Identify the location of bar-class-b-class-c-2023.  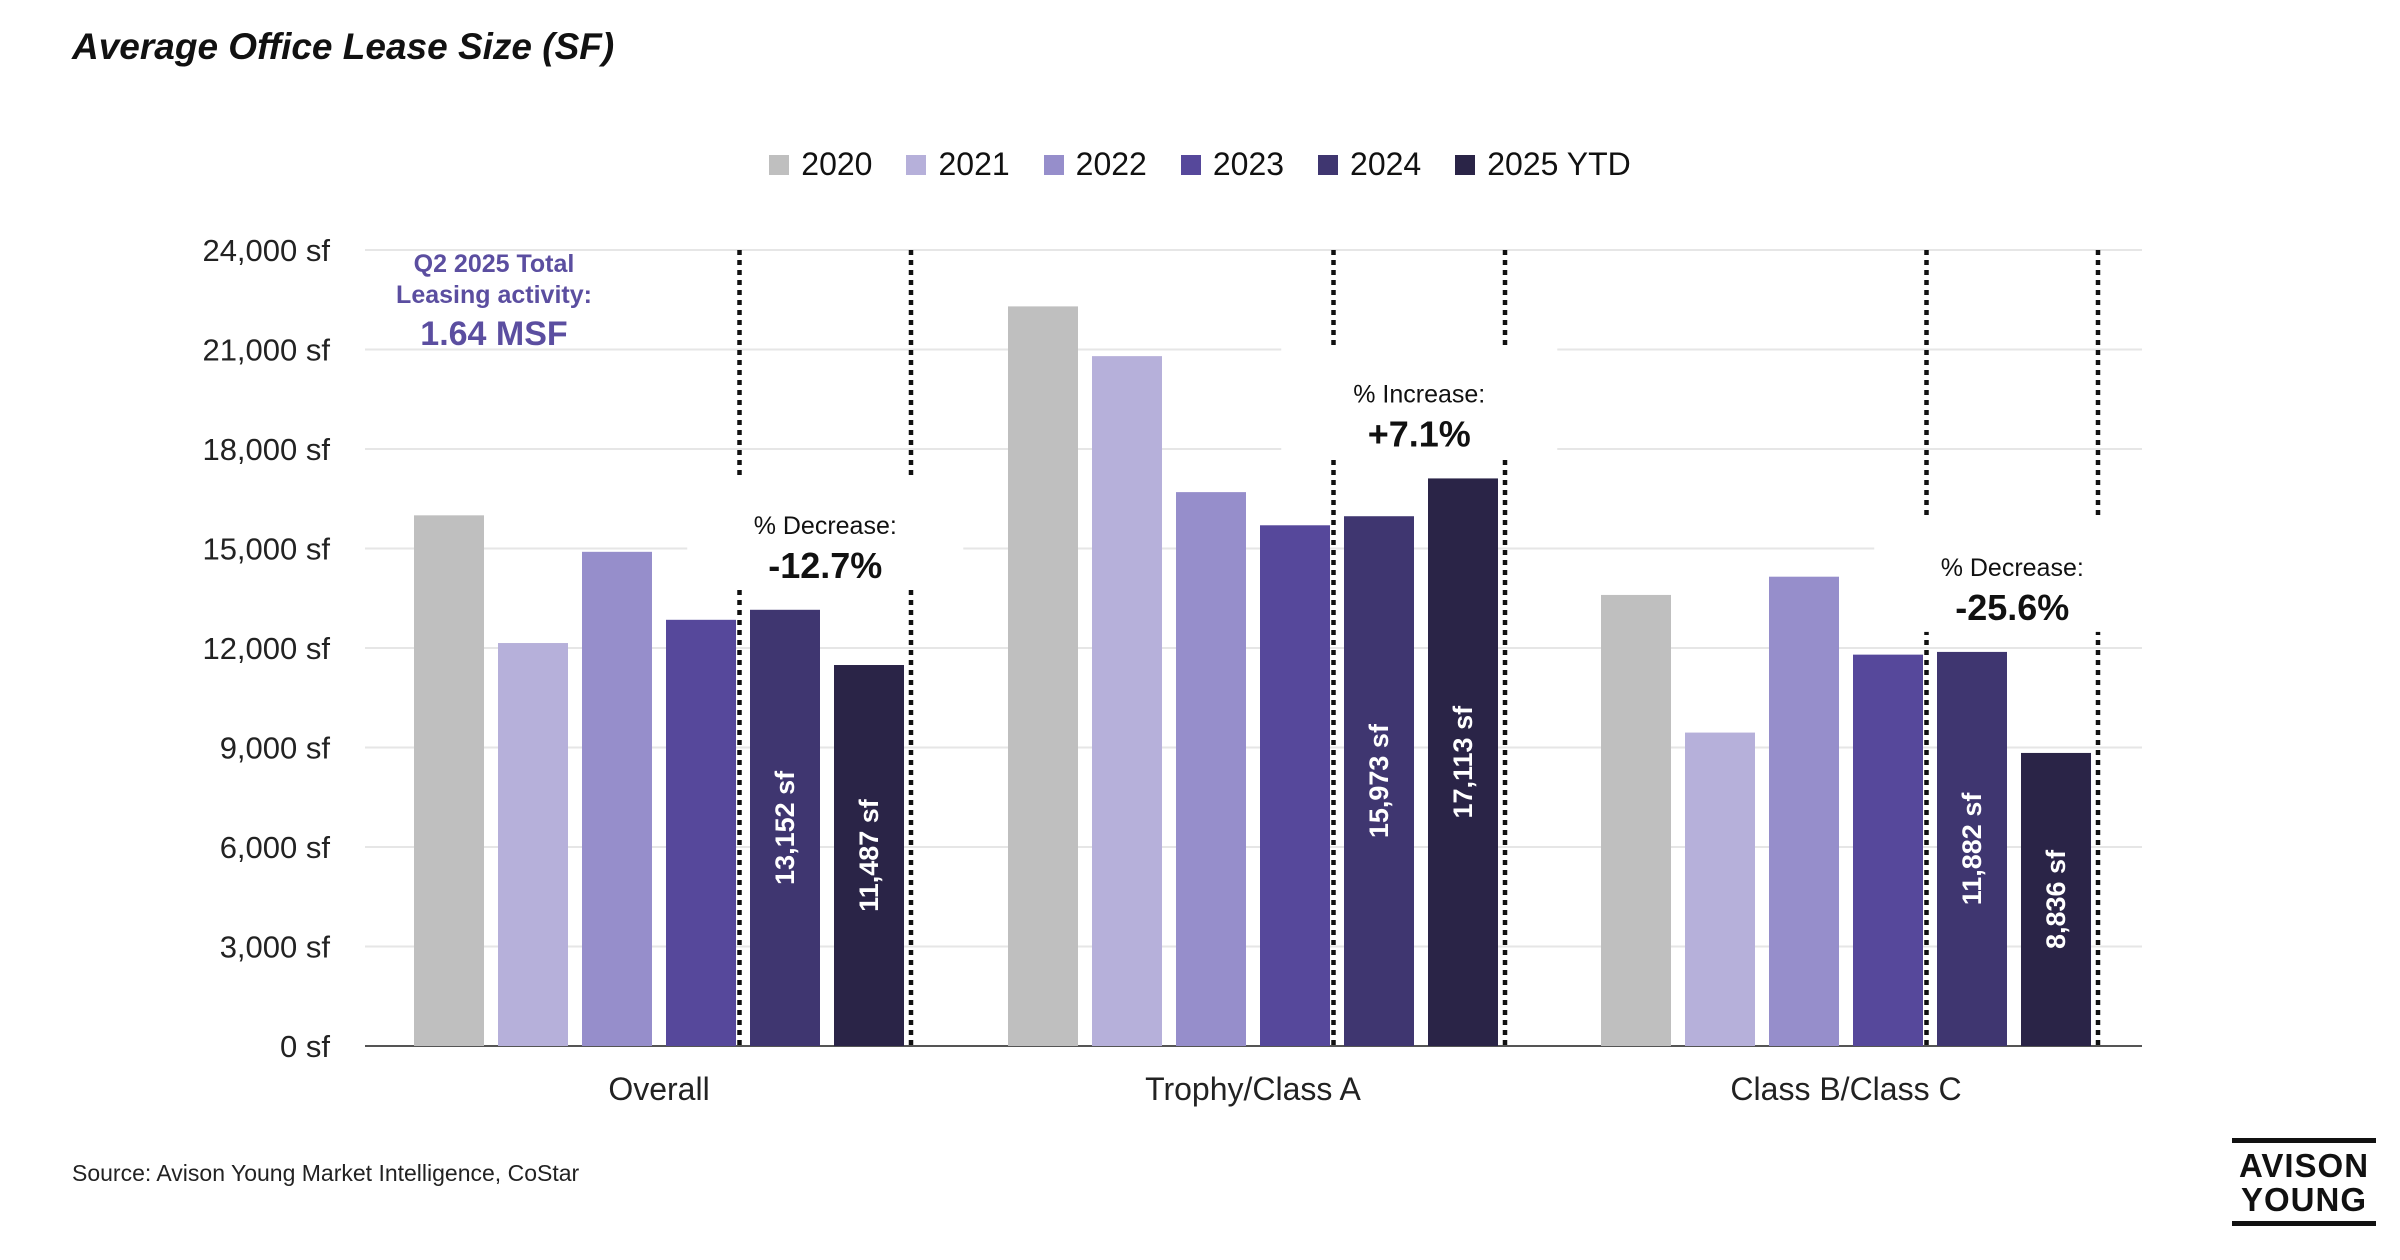
(1888, 850).